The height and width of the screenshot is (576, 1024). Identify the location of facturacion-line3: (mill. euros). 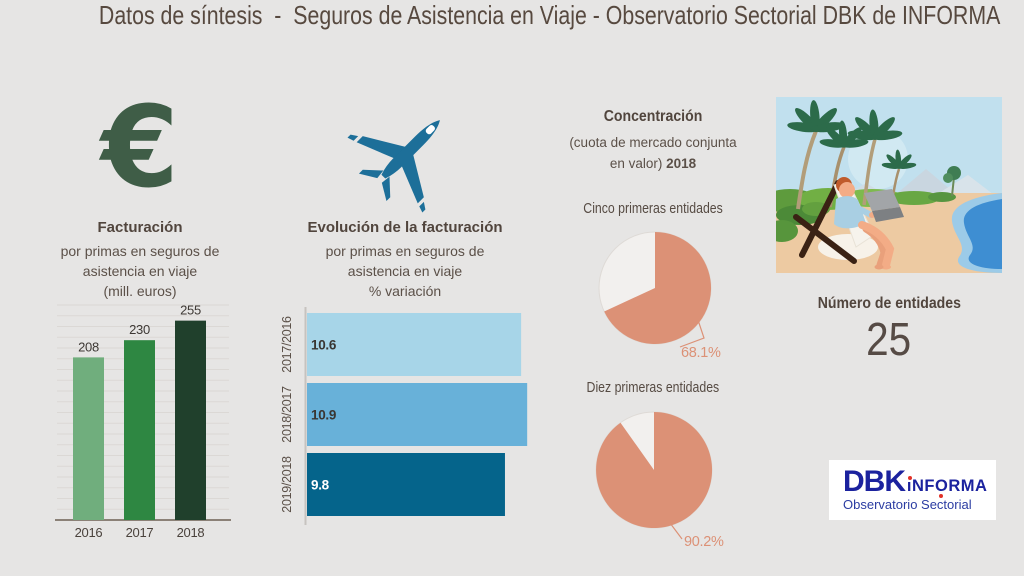
(140, 291).